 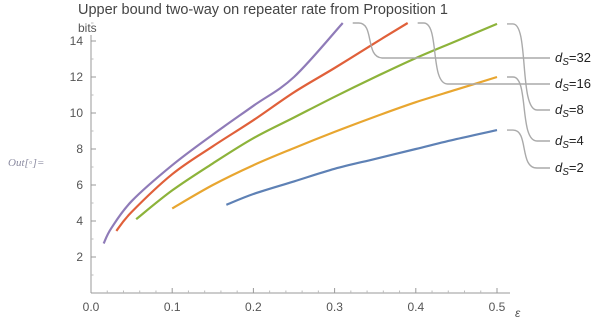 What do you see at coordinates (569, 169) in the screenshot?
I see `legend-label: dS=2` at bounding box center [569, 169].